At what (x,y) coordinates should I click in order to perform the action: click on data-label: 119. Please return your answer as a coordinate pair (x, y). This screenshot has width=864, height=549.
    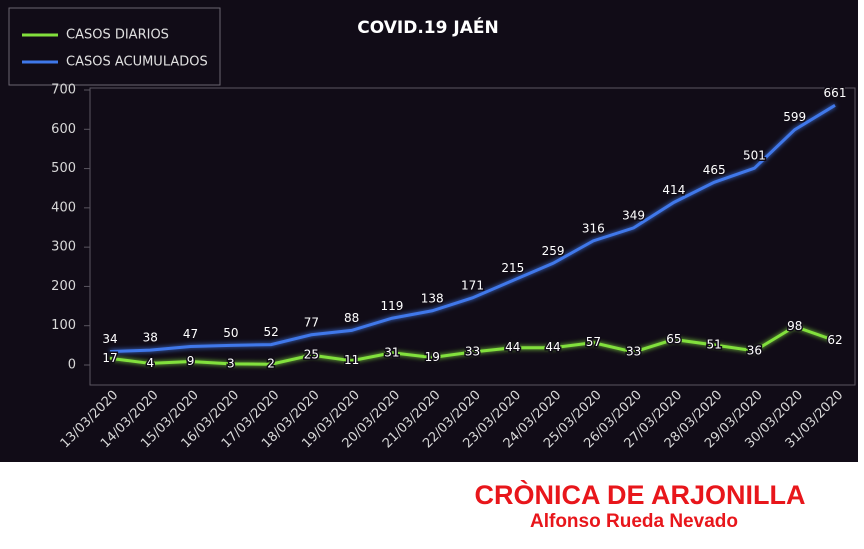
    Looking at the image, I should click on (391, 306).